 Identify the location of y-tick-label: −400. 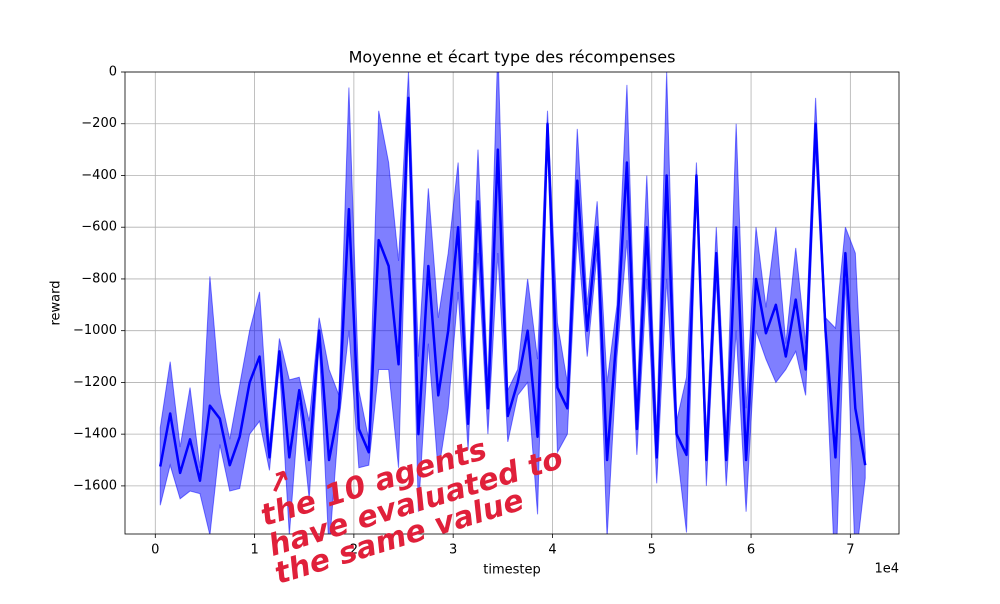
(99, 175).